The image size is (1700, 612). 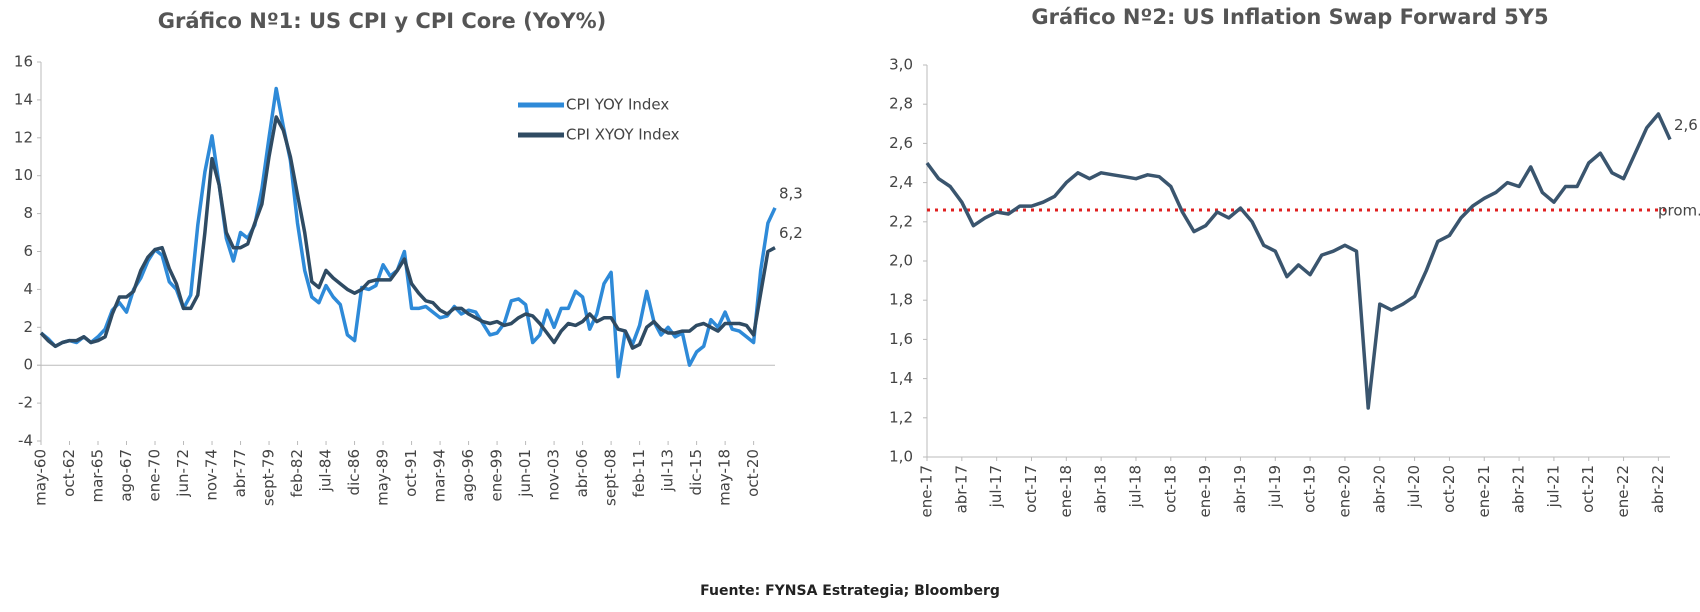 I want to click on y-tick-label: 10, so click(x=23, y=175).